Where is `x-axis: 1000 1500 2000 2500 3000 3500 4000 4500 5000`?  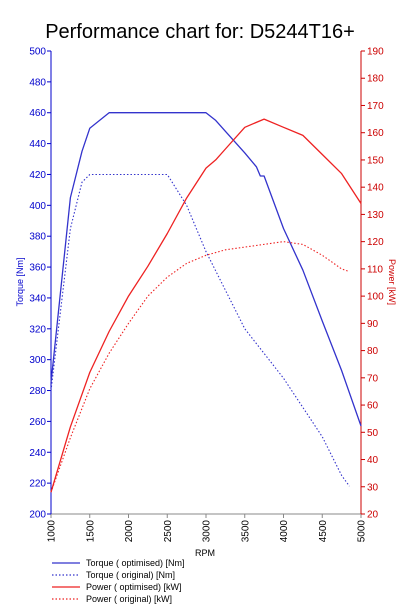 x-axis: 1000 1500 2000 2500 3000 3500 4000 4500 5000 is located at coordinates (207, 528).